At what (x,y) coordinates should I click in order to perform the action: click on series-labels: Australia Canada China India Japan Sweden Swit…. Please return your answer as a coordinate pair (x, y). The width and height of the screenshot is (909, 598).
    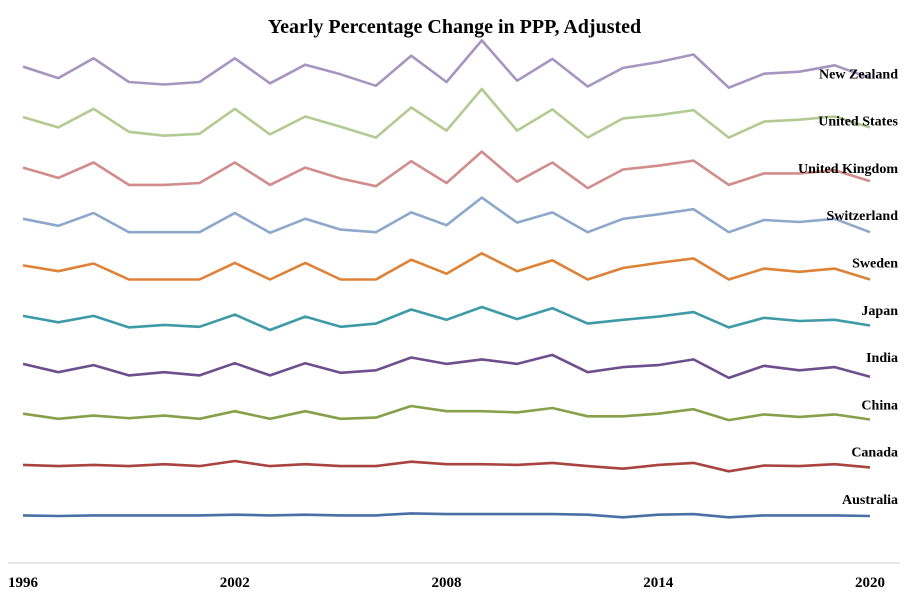
    Looking at the image, I should click on (848, 287).